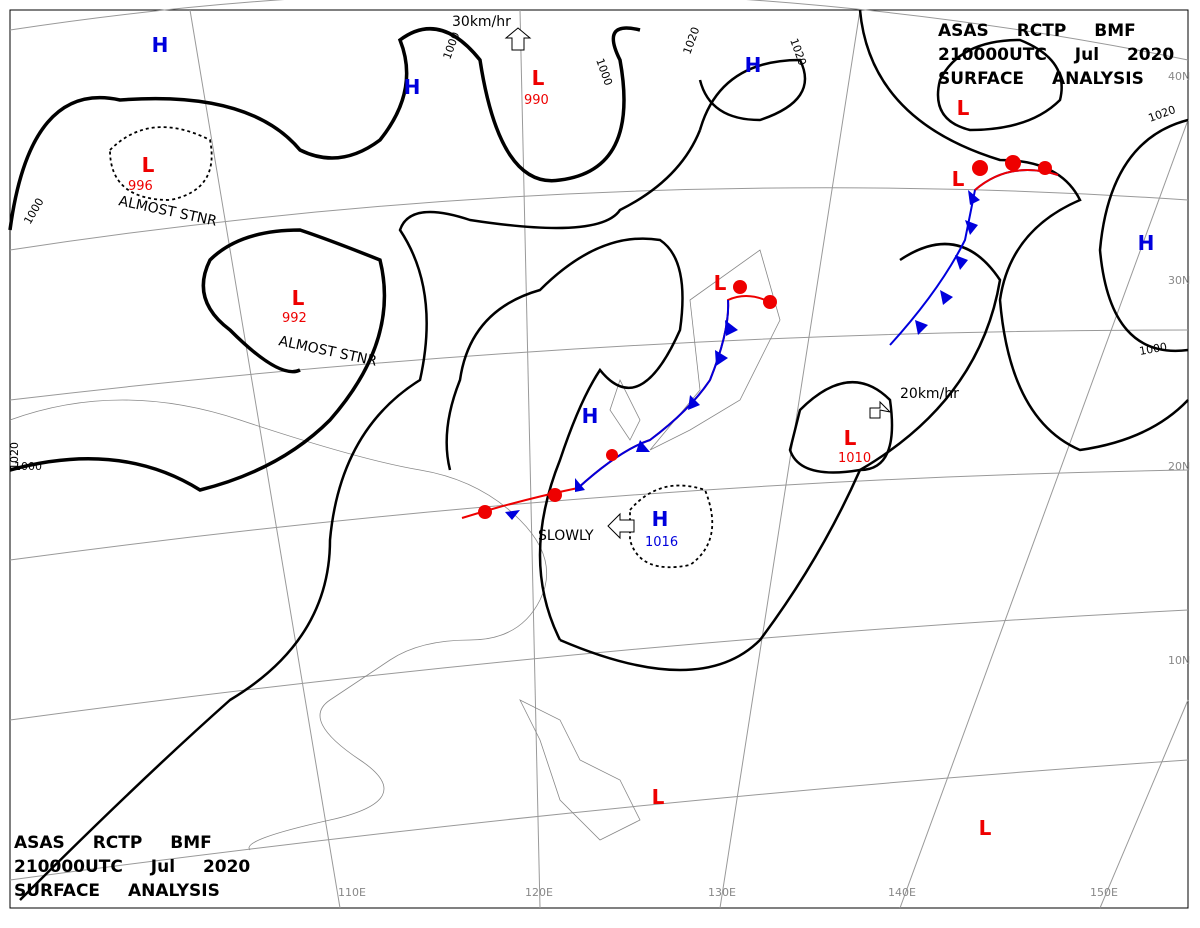 This screenshot has width=1200, height=928. I want to click on system-pressure: 992, so click(294, 318).